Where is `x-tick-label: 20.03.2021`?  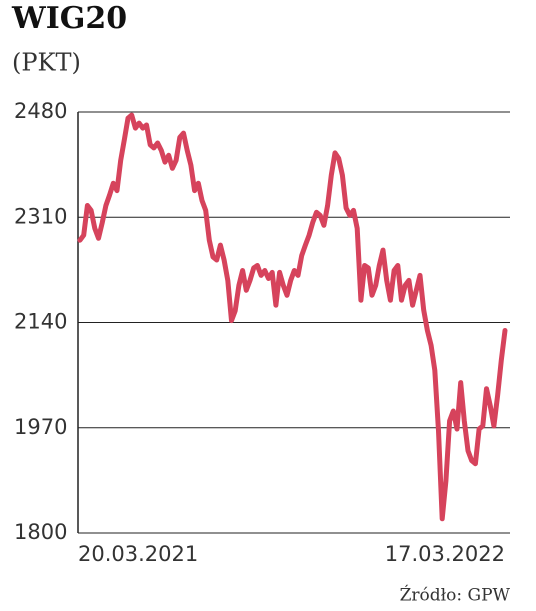 x-tick-label: 20.03.2021 is located at coordinates (138, 554).